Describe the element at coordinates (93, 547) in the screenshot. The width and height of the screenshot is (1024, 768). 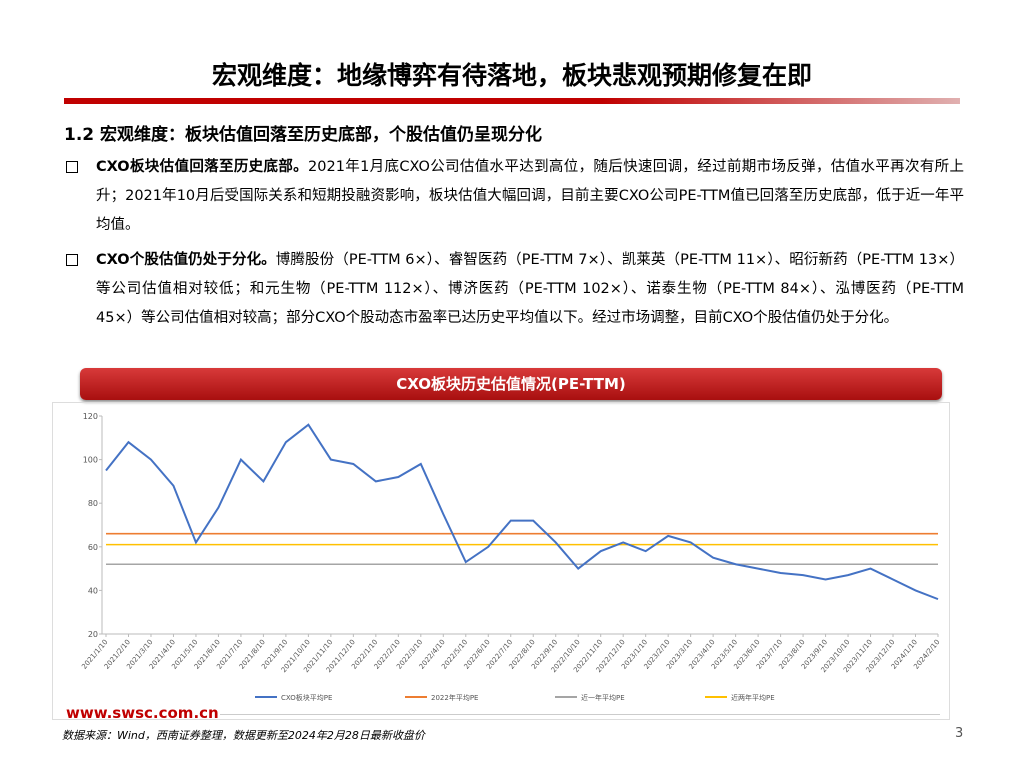
I see `y-tick-label: 60` at that location.